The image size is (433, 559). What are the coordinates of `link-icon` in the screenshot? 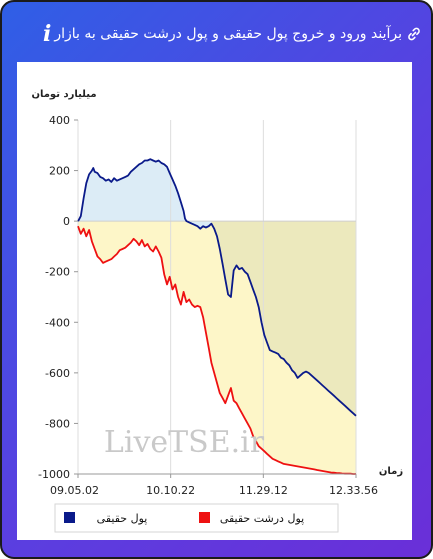 It's located at (414, 34).